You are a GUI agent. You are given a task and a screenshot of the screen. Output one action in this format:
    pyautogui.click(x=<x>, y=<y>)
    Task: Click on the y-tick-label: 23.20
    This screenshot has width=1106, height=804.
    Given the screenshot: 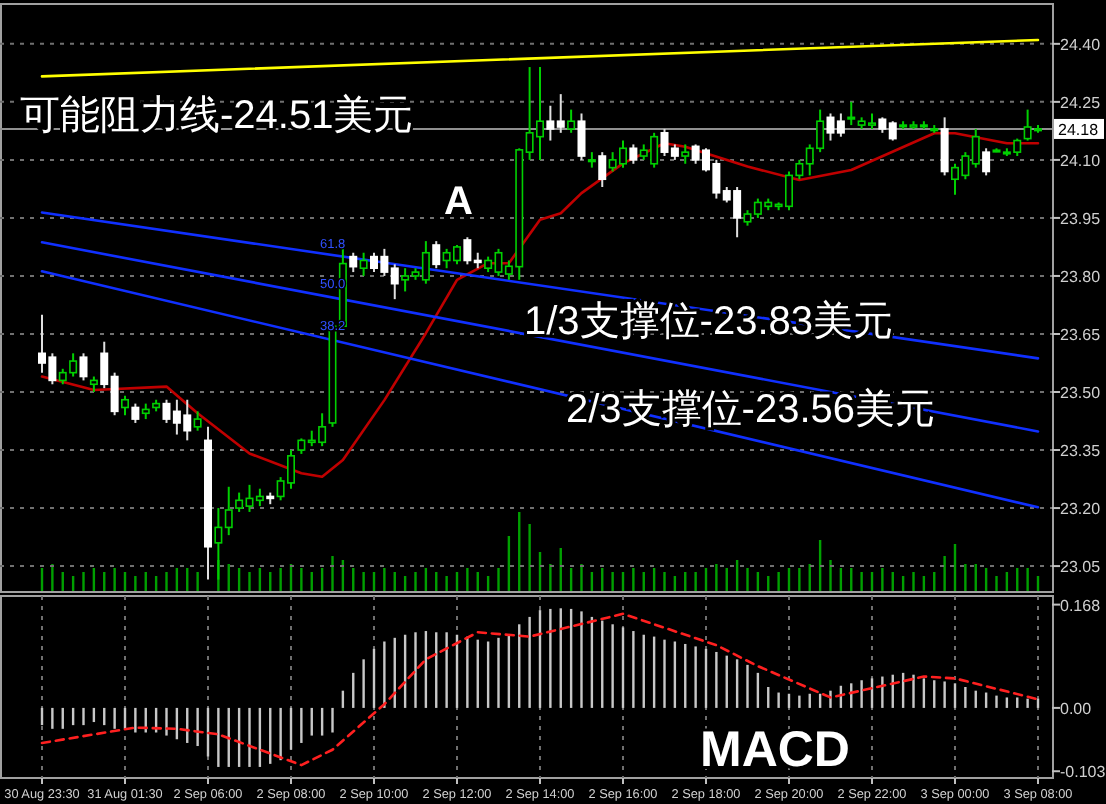 What is the action you would take?
    pyautogui.click(x=1081, y=509)
    